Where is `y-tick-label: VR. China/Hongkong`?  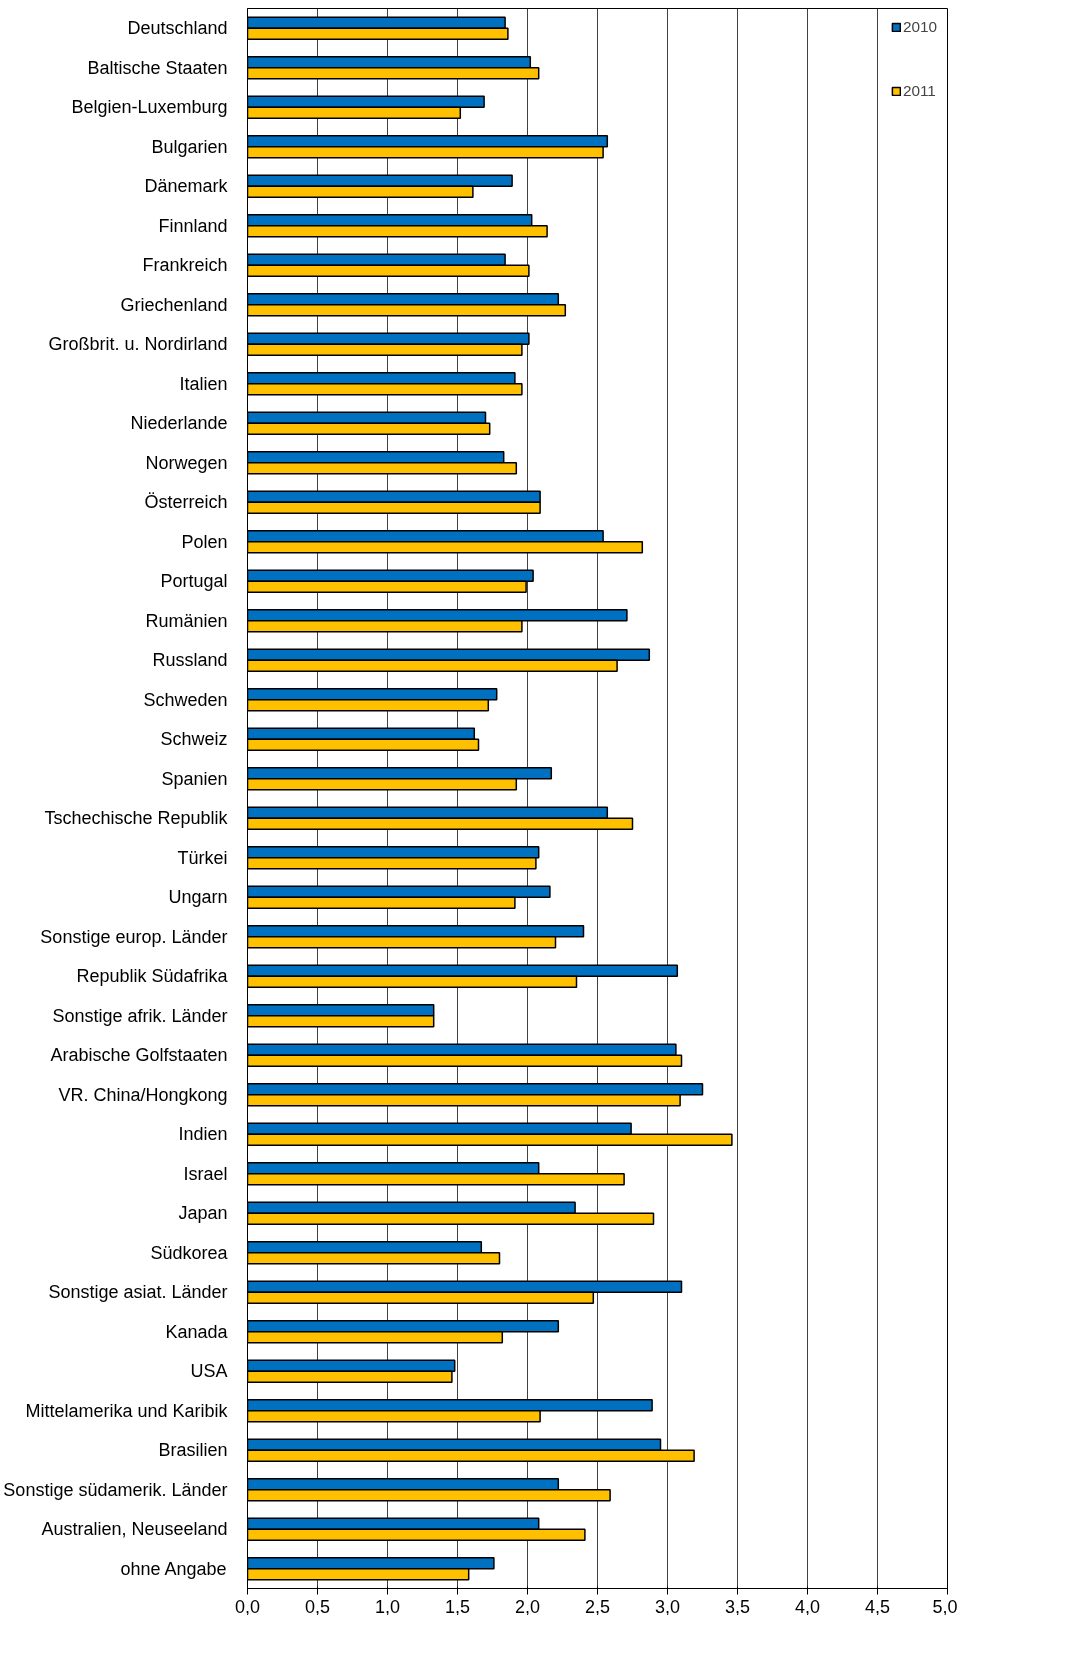
y-tick-label: VR. China/Hongkong is located at coordinates (143, 1094).